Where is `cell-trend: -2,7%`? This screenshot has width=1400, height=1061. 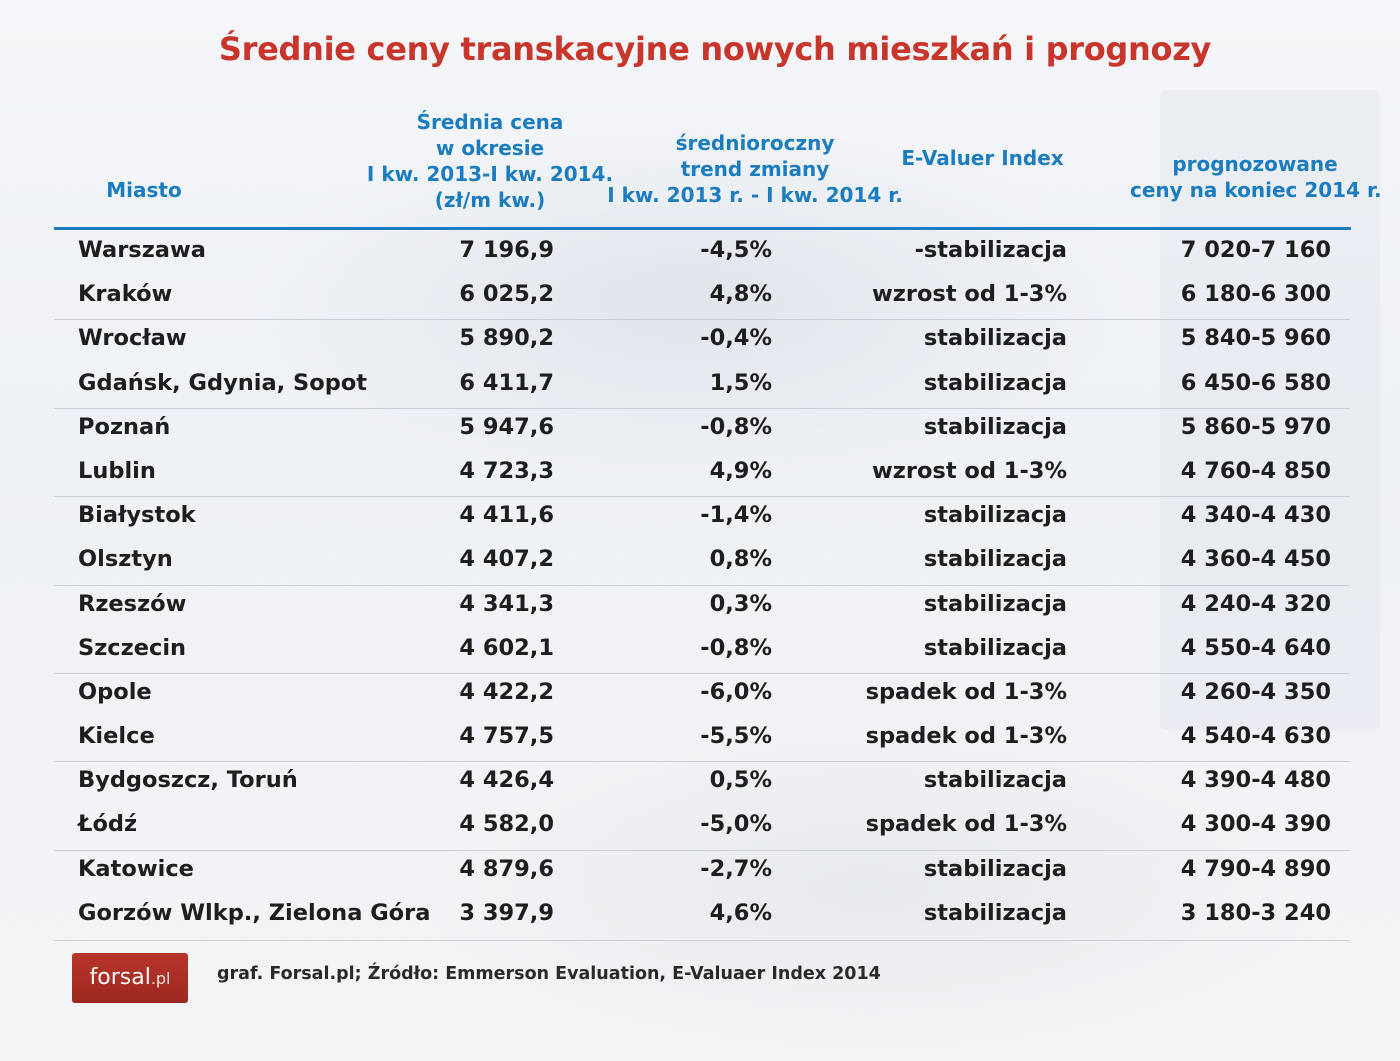 cell-trend: -2,7% is located at coordinates (736, 868).